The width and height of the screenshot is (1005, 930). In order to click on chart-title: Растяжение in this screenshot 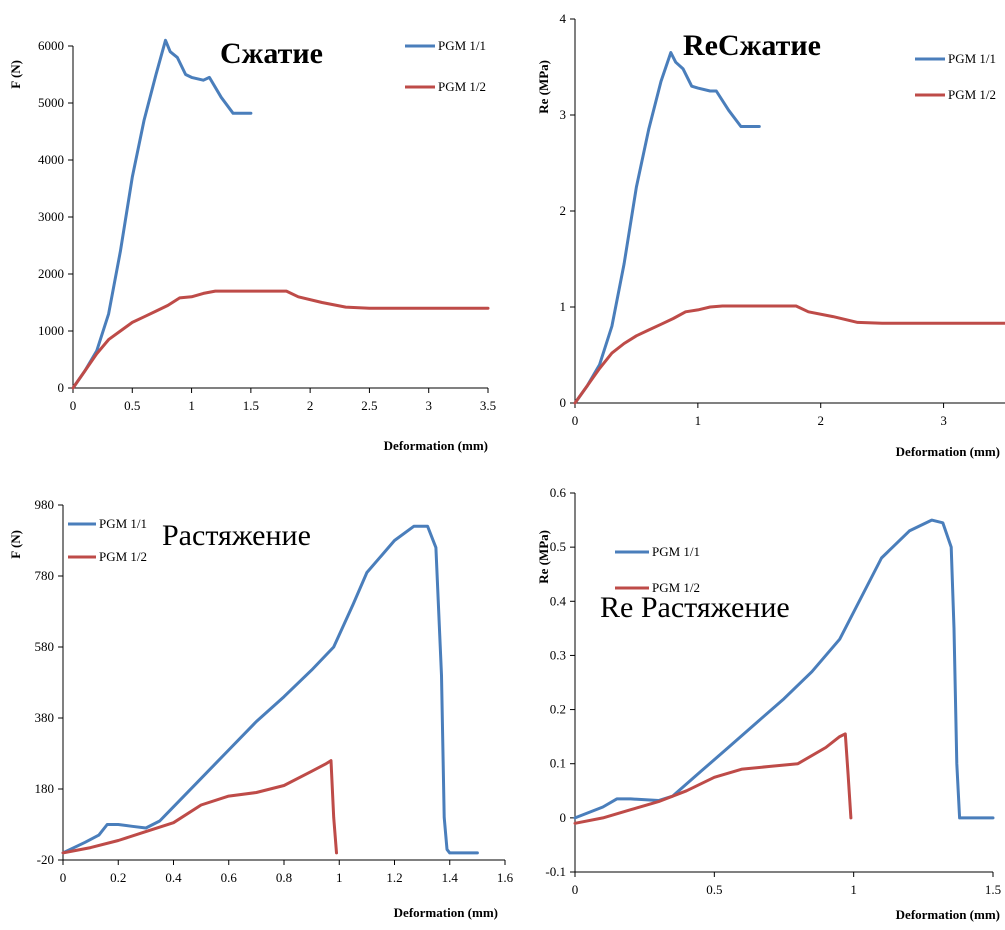, I will do `click(236, 535)`.